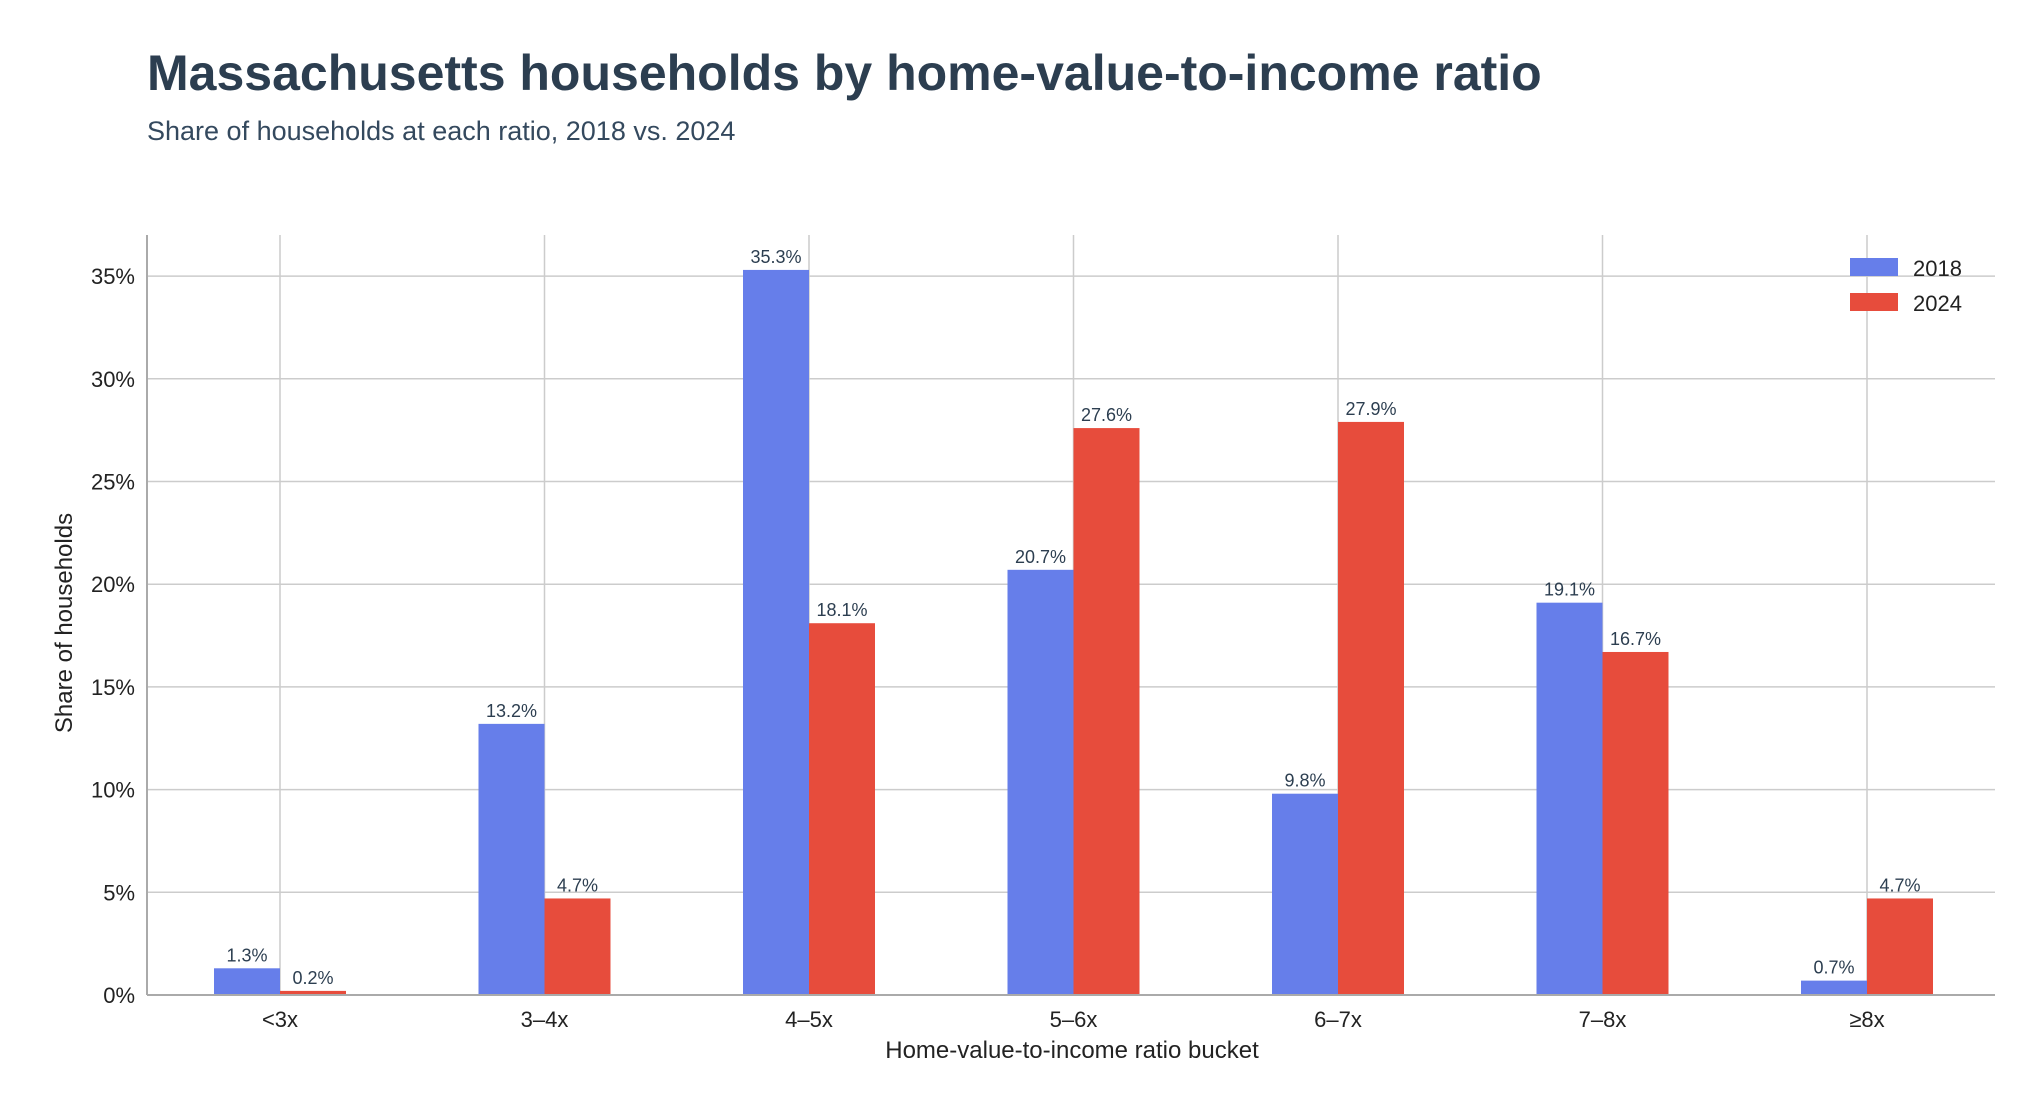 This screenshot has height=1108, width=2035. What do you see at coordinates (1074, 1019) in the screenshot?
I see `x-tick-label: 5–6x` at bounding box center [1074, 1019].